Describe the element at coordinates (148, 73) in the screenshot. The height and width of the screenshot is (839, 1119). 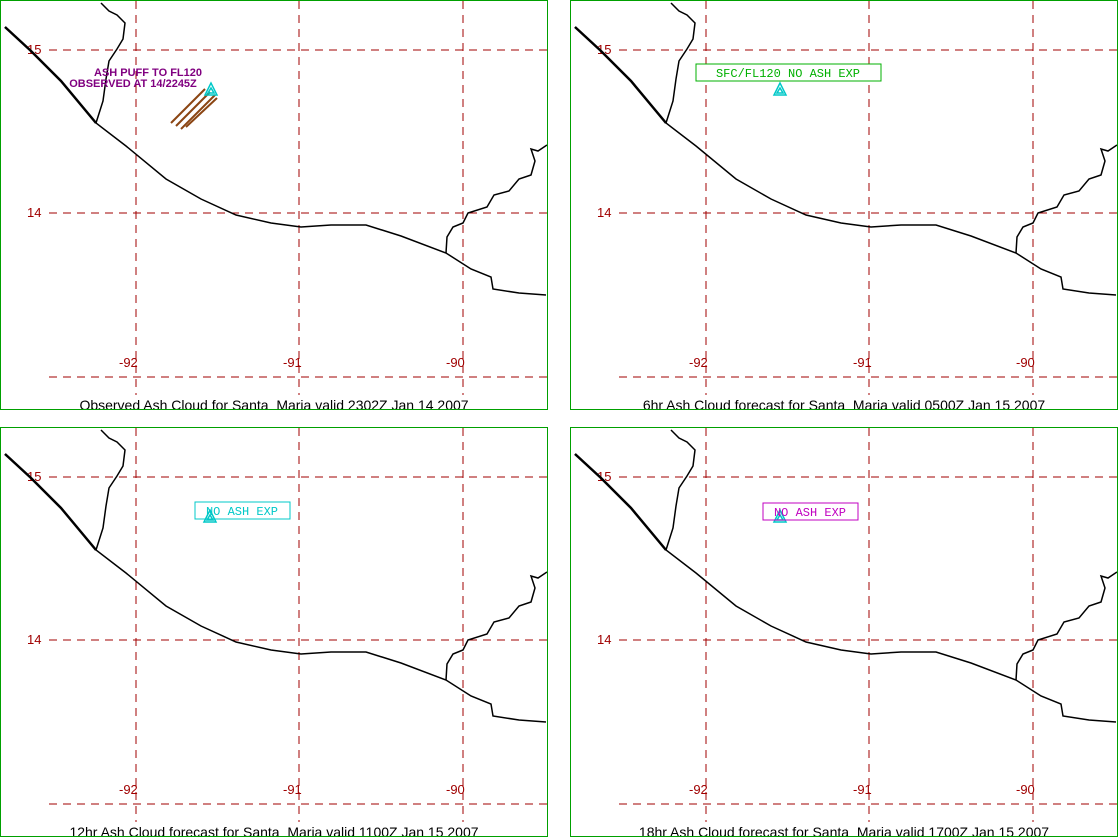
I see `observation-text-line-1: ASH PUFF TO FL120` at that location.